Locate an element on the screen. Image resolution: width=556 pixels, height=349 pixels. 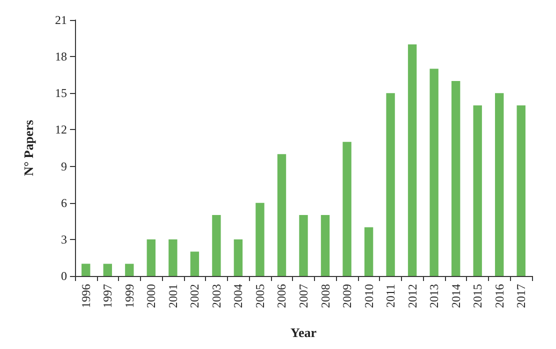
y-tick-label: 15 is located at coordinates (61, 93).